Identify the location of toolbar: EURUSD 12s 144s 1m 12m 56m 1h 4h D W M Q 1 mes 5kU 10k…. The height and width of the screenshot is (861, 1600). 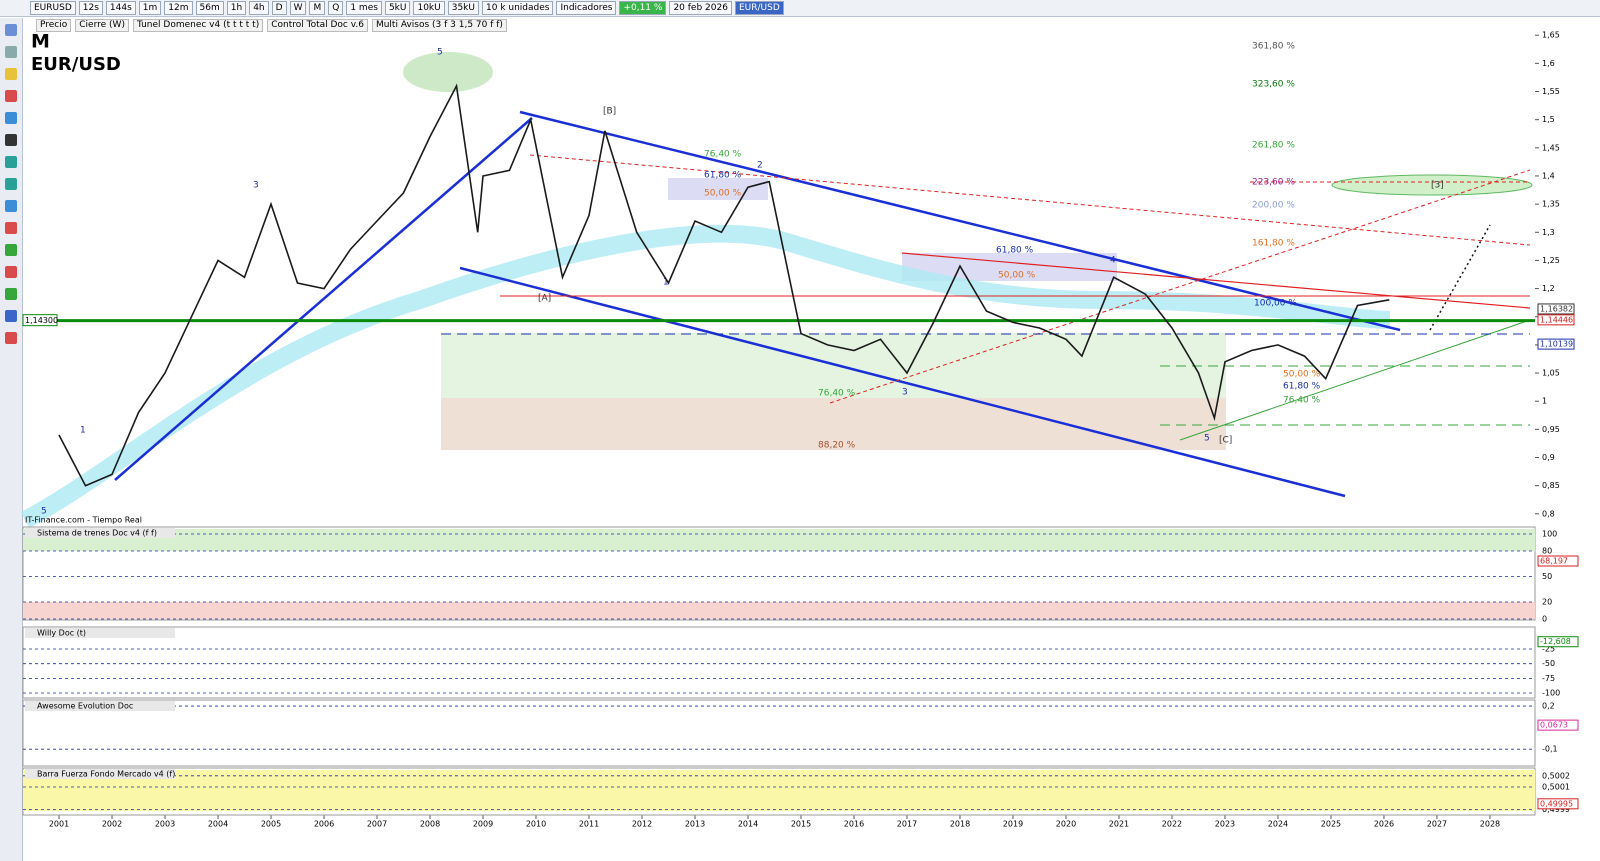
(800, 8).